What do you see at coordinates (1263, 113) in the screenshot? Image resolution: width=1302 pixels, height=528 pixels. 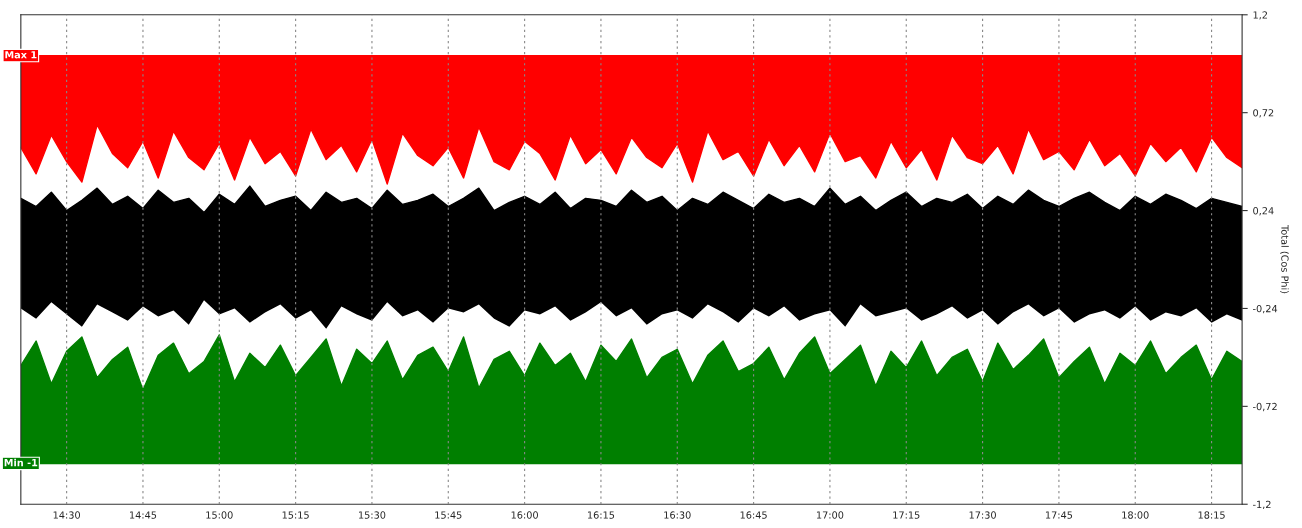 I see `y-tick-label: 0,72` at bounding box center [1263, 113].